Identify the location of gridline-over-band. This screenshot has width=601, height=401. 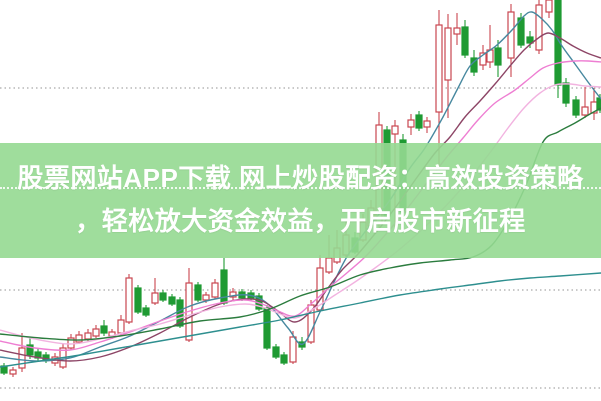
(300, 188).